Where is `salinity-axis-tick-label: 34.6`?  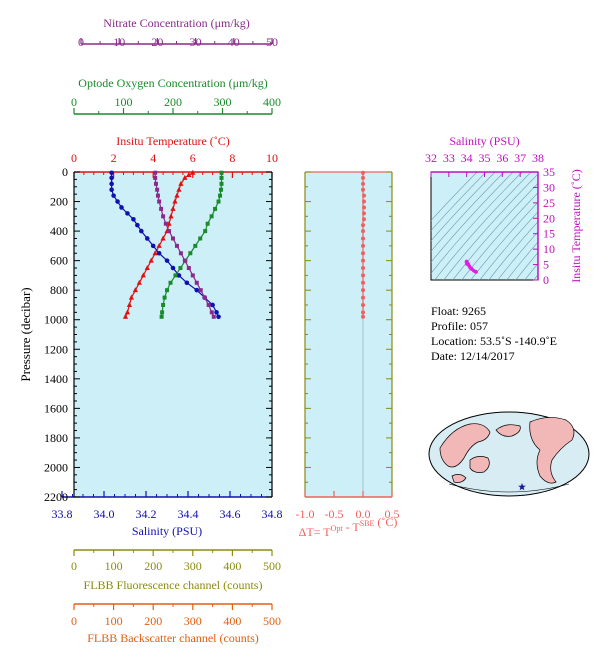
salinity-axis-tick-label: 34.6 is located at coordinates (230, 514).